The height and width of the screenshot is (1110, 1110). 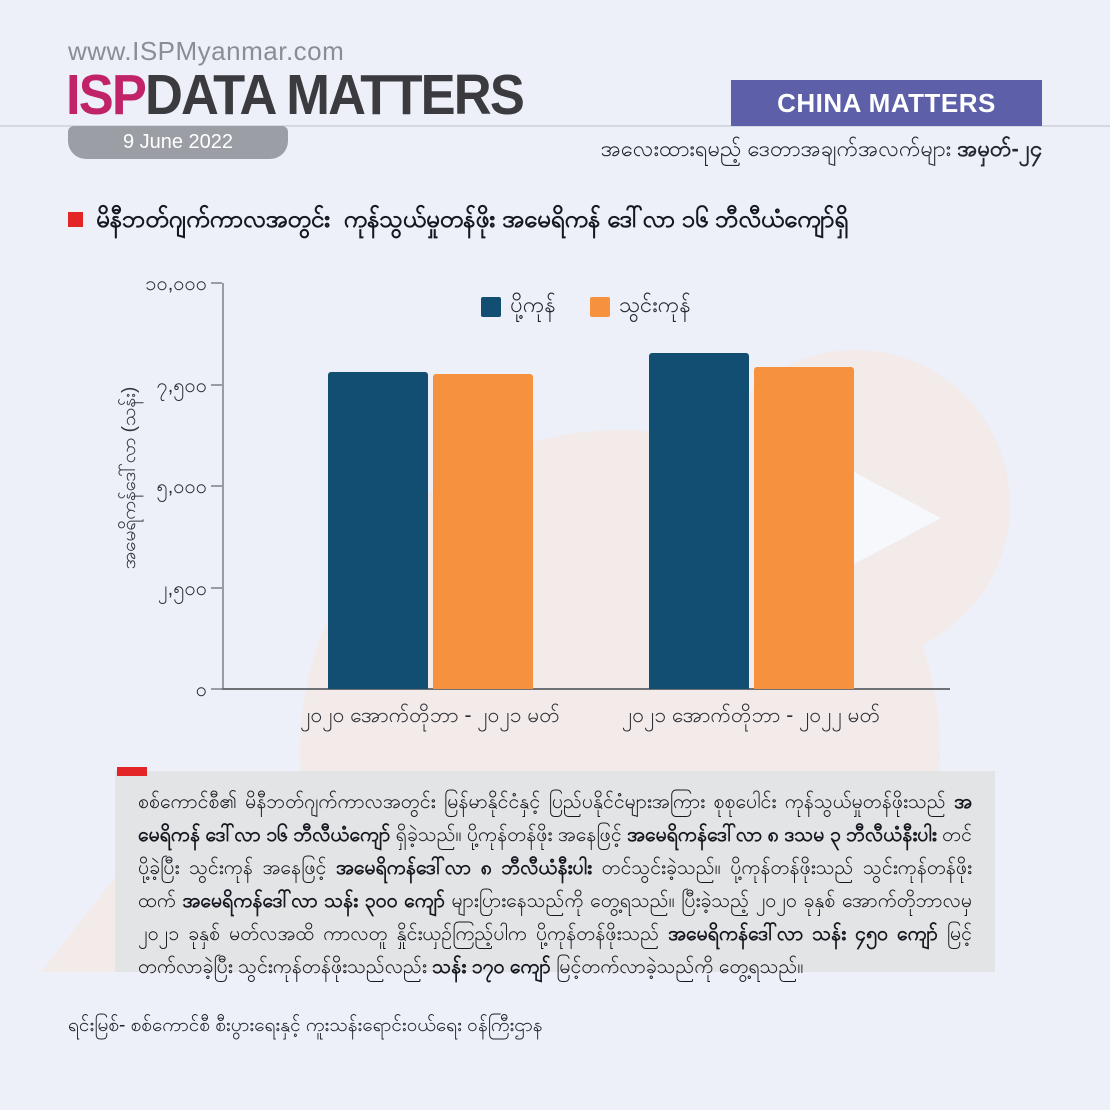 I want to click on issue-subtitle: အလေးထားရမည့် ဒေတာအချက်အလက်များ အမှတ်-၂၄, so click(x=692, y=150).